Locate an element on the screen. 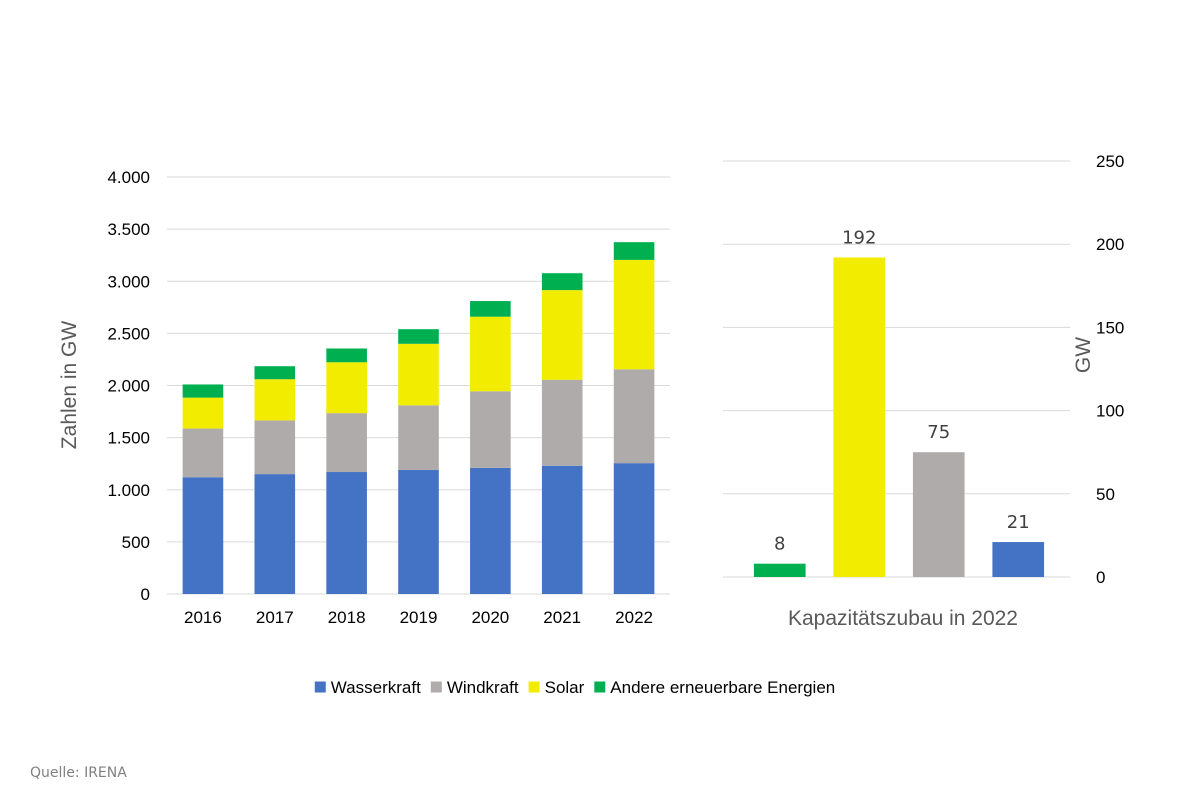  left-x-tick-label: 2018 is located at coordinates (347, 617).